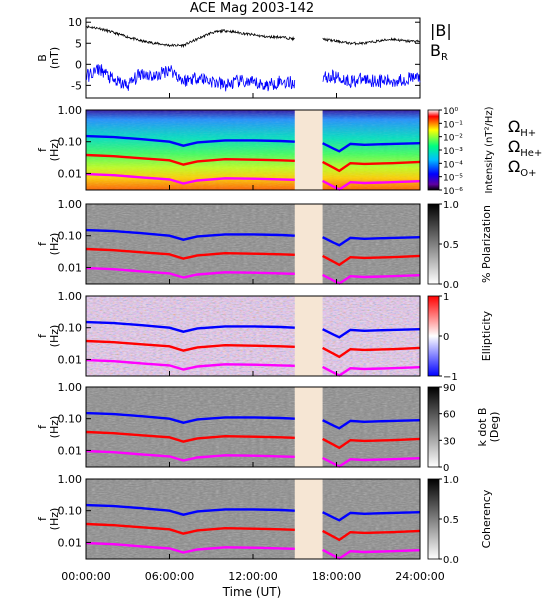 This screenshot has width=550, height=600. Describe the element at coordinates (433, 519) in the screenshot. I see `panel-5-colorbar` at that location.